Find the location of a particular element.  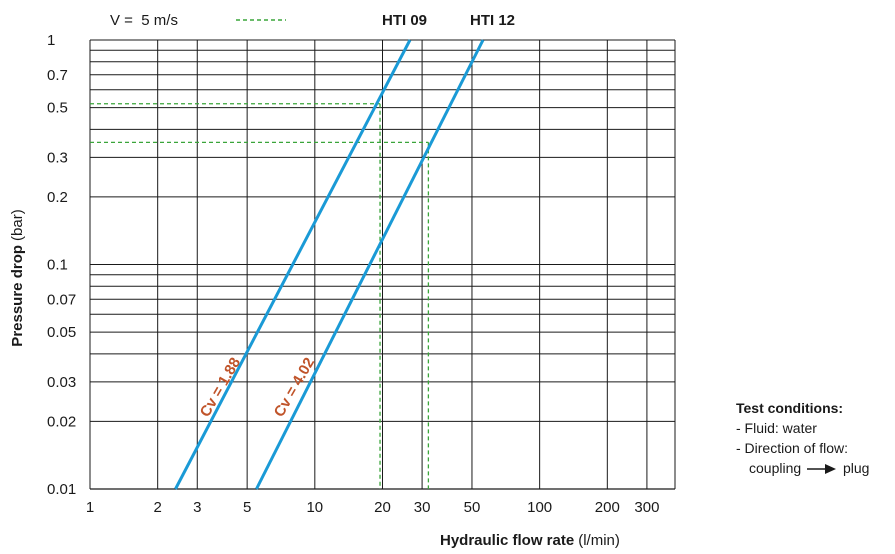

y-axis-title-bold: Pressure drop is located at coordinates (17, 296).